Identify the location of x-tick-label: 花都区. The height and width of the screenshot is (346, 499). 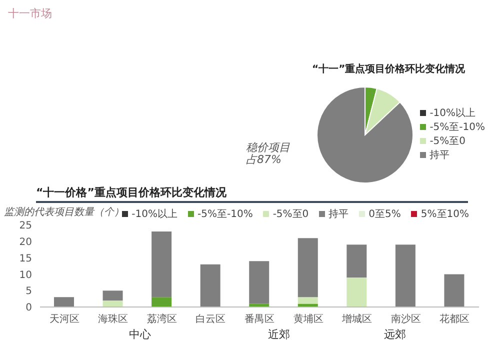
(455, 319).